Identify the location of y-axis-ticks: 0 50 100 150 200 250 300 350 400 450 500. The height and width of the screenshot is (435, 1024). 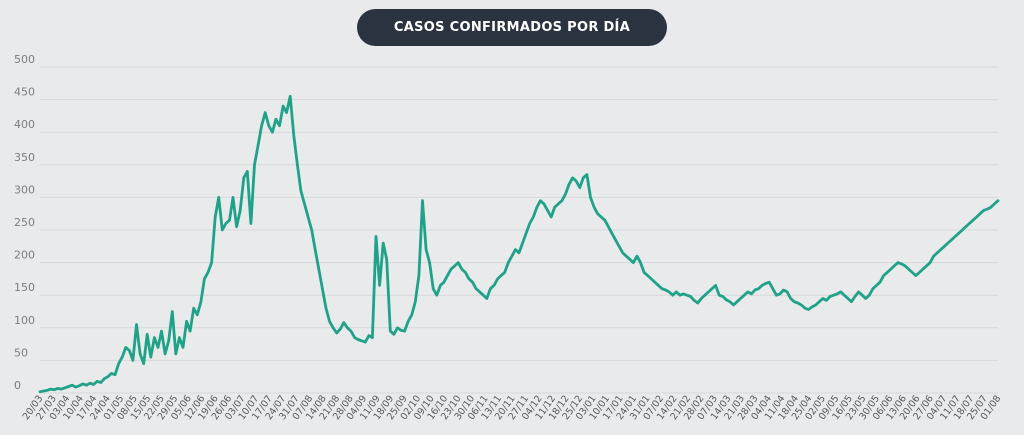
(24, 222).